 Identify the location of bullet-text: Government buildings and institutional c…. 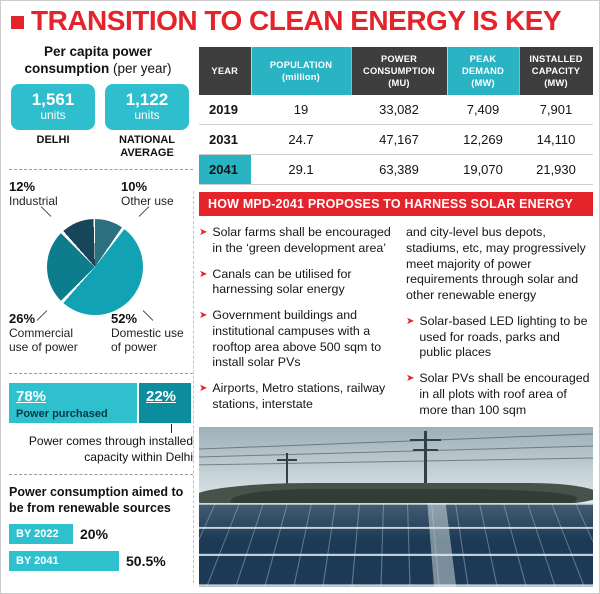
(297, 339).